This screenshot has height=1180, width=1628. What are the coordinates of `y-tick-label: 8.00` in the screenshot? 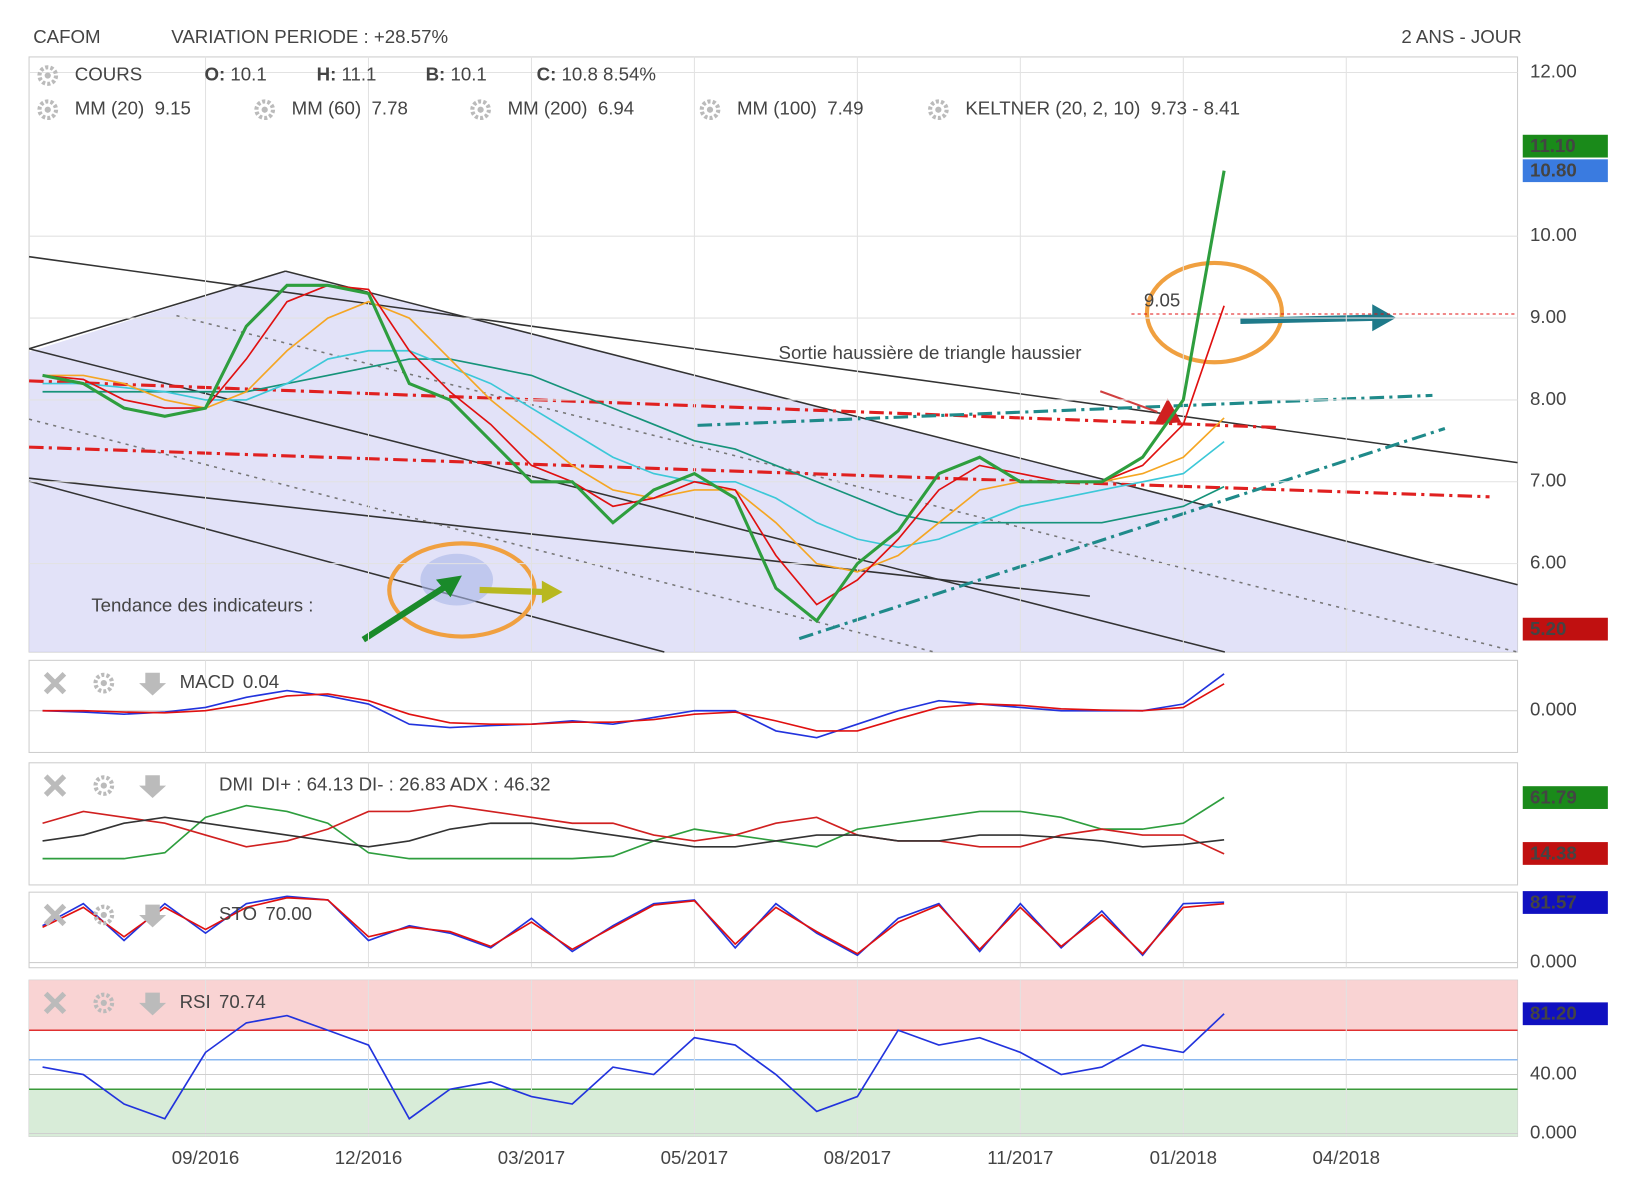 It's located at (1548, 398).